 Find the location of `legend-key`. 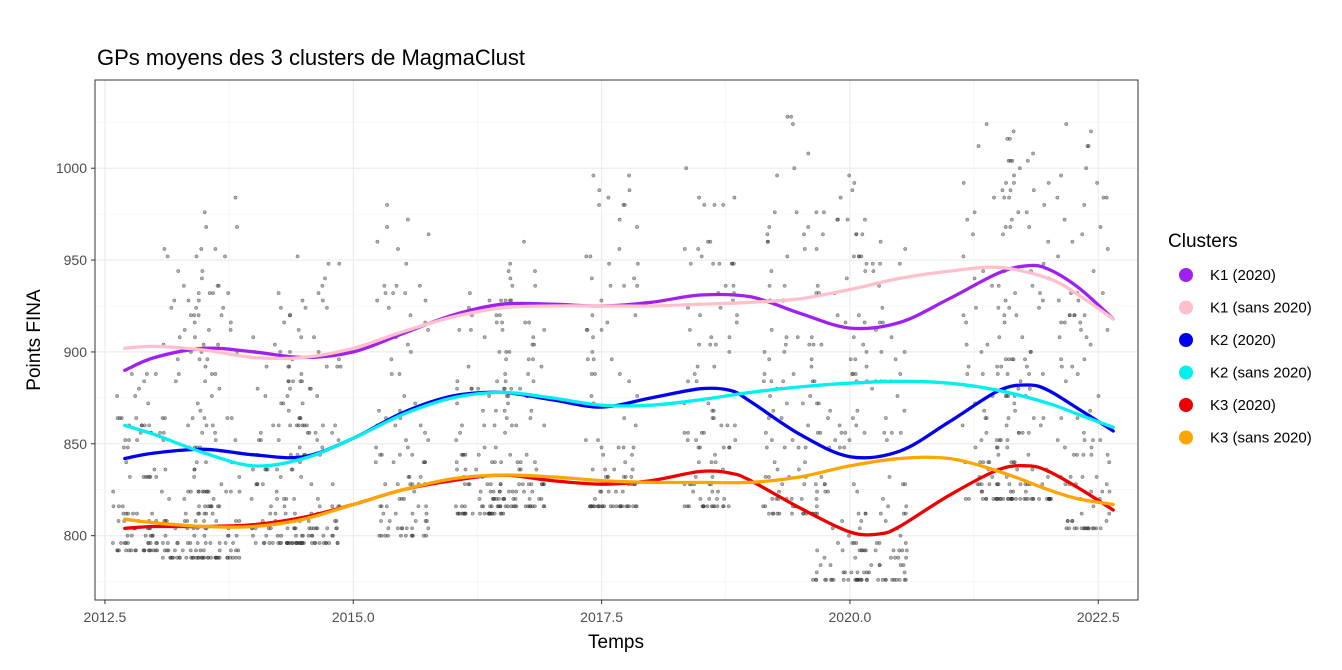

legend-key is located at coordinates (1186, 340).